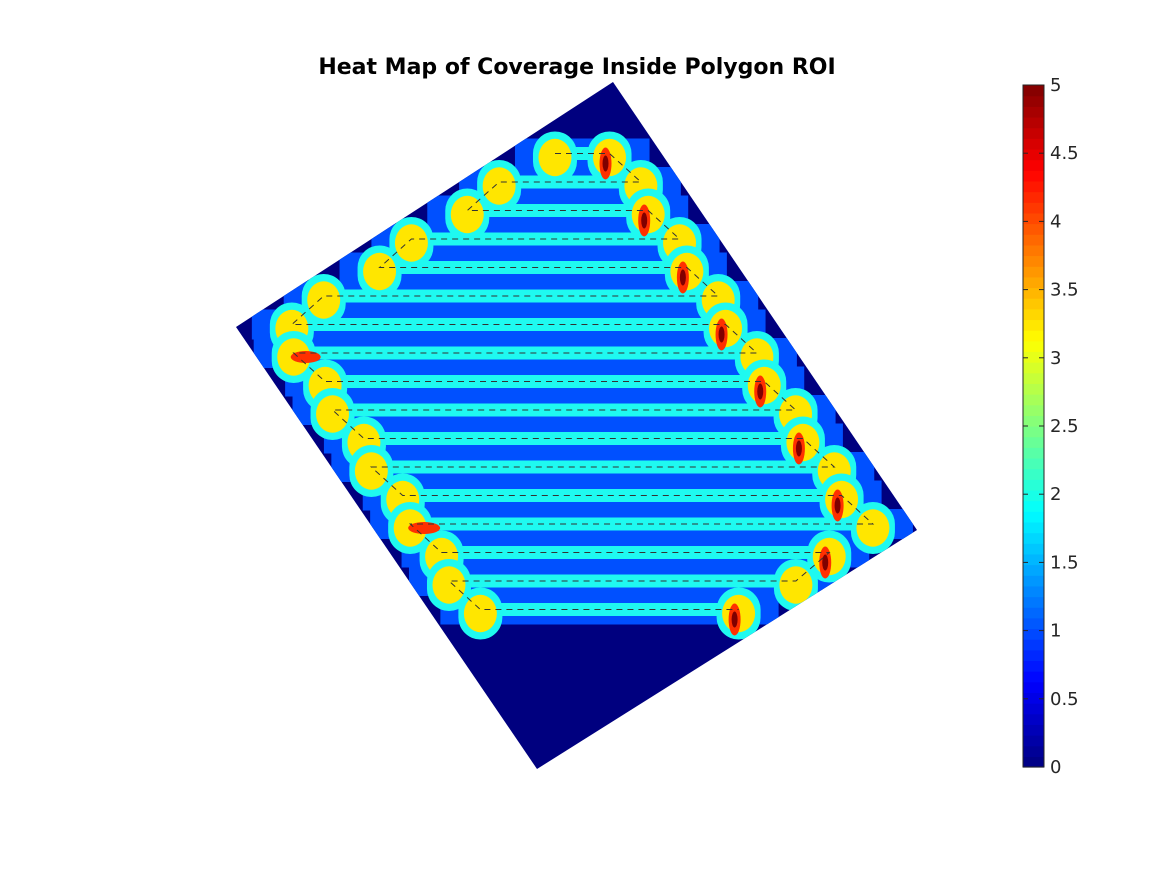 This screenshot has height=882, width=1176. Describe the element at coordinates (1055, 494) in the screenshot. I see `colorbar-tick-label: 2` at that location.